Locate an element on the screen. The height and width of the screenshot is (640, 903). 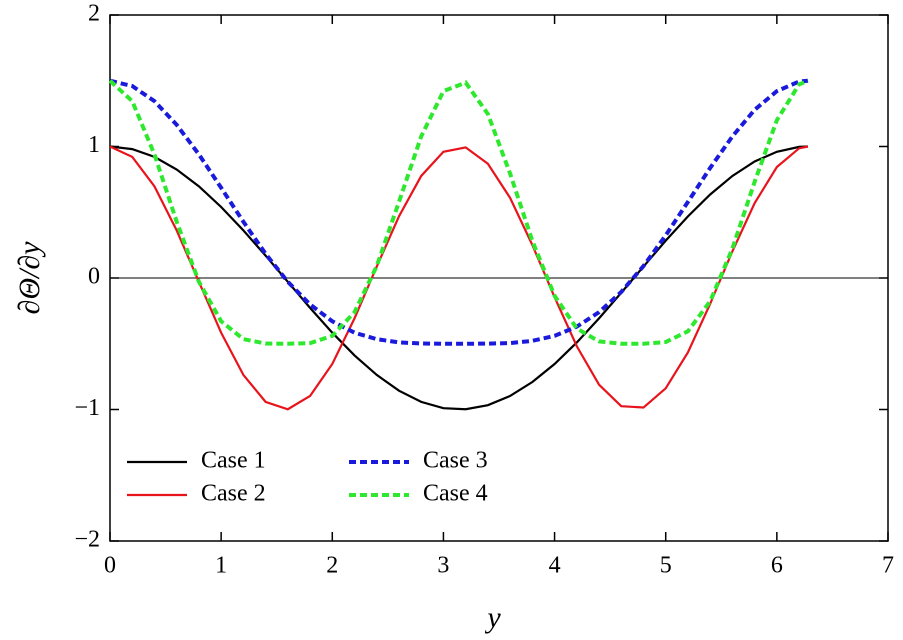
y-tick-label: 1 is located at coordinates (94, 145).